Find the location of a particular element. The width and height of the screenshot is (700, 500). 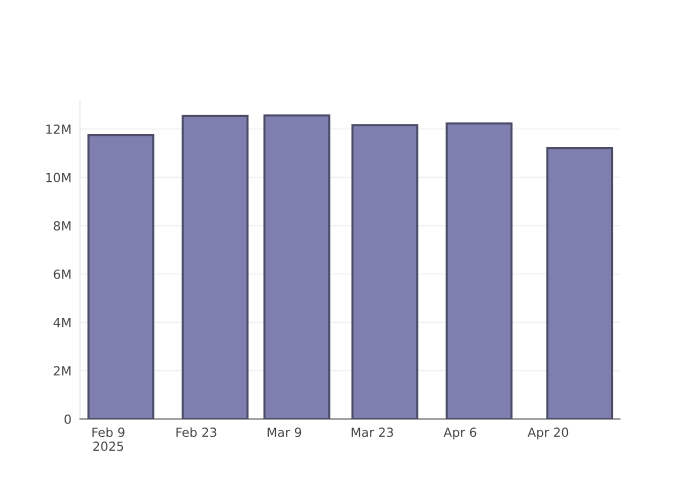

x-tick-label: Apr 20 is located at coordinates (548, 434).